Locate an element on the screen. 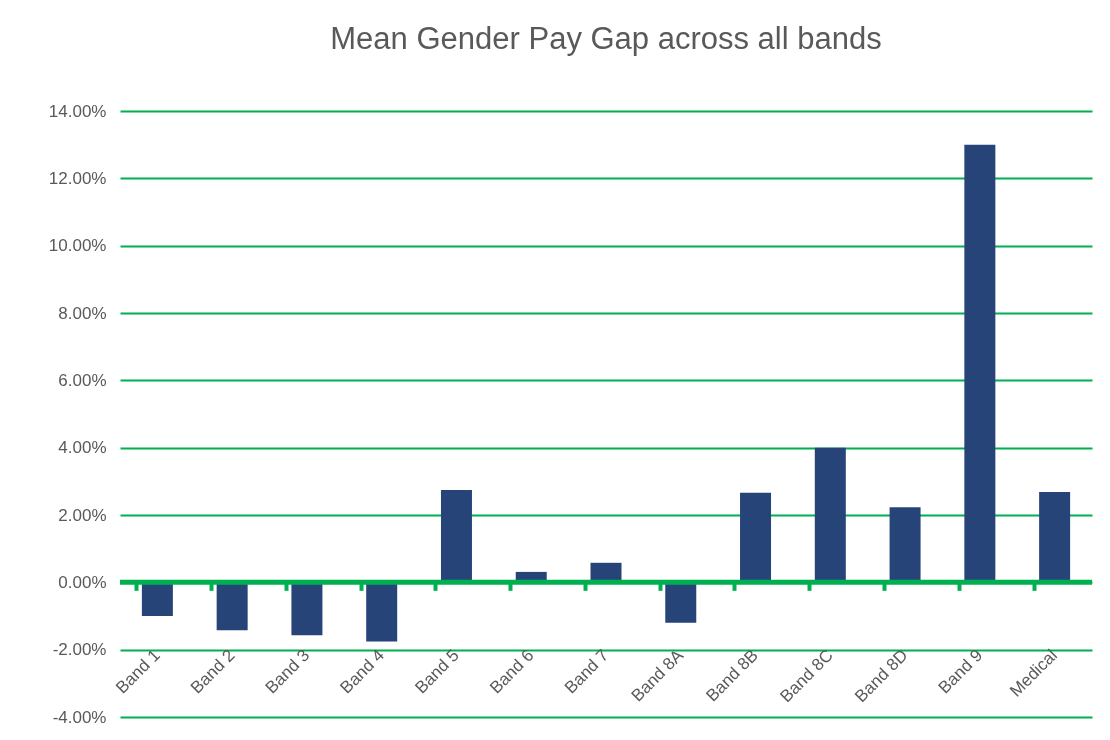 The height and width of the screenshot is (740, 1110). y-tick-label: 6.00% is located at coordinates (82, 380).